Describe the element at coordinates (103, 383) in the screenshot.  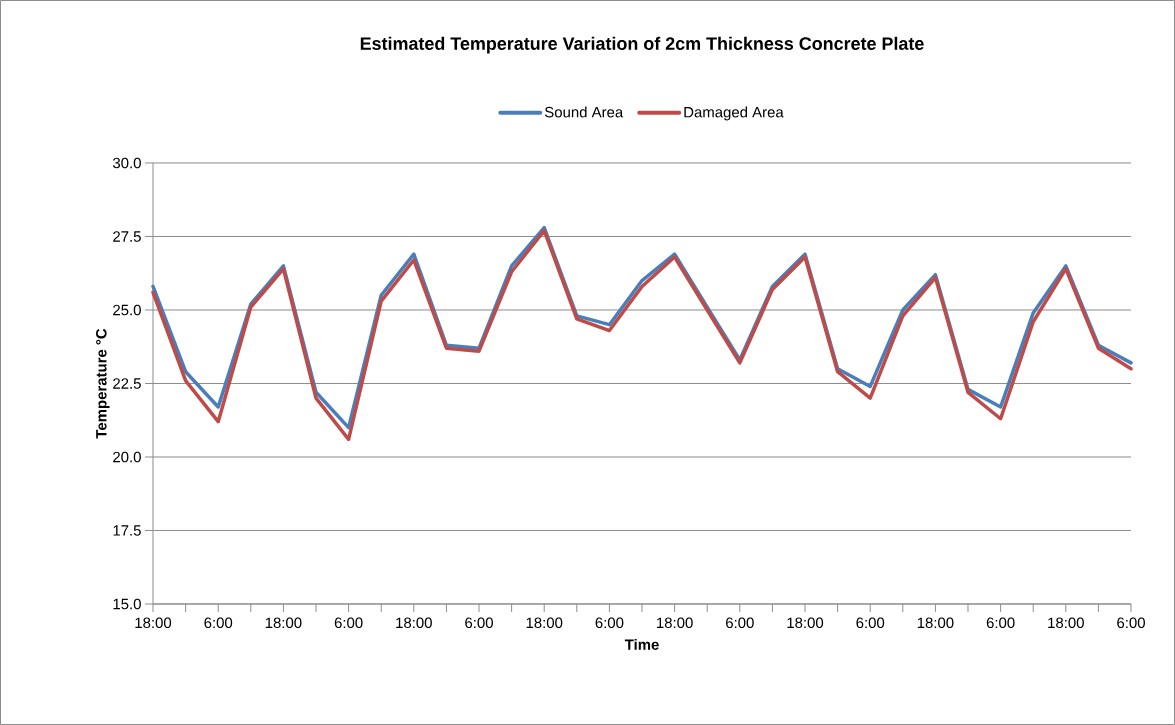
I see `y-axis-title: Temperature °C` at that location.